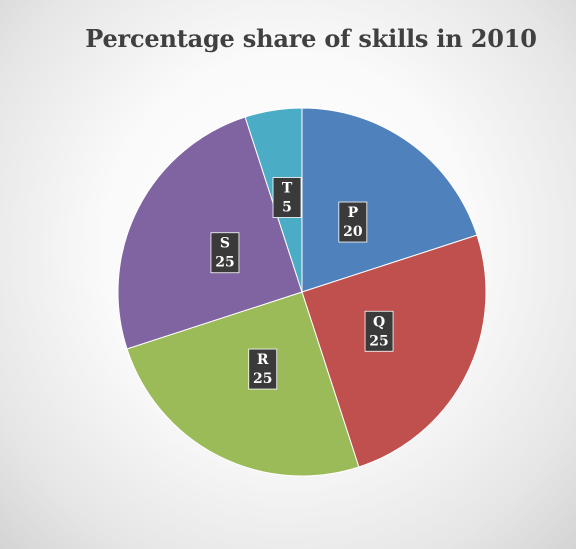 This screenshot has width=576, height=549. I want to click on data-label-q: Q 25, so click(379, 331).